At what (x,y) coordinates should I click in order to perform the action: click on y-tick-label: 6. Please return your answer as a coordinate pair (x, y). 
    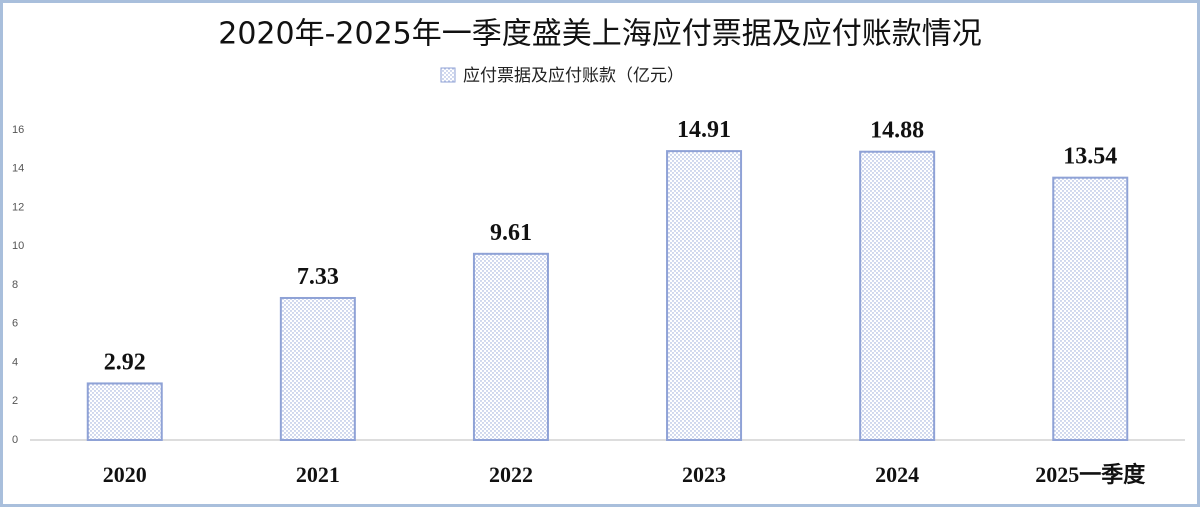
    Looking at the image, I should click on (15, 324).